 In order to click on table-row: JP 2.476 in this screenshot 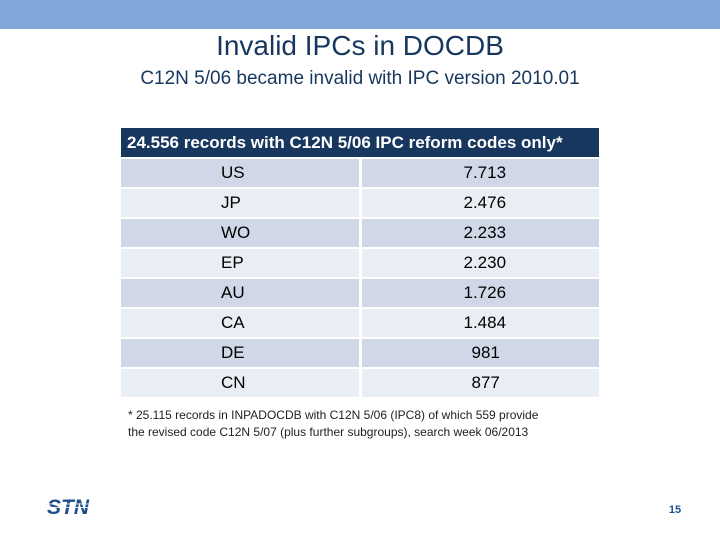, I will do `click(360, 203)`.